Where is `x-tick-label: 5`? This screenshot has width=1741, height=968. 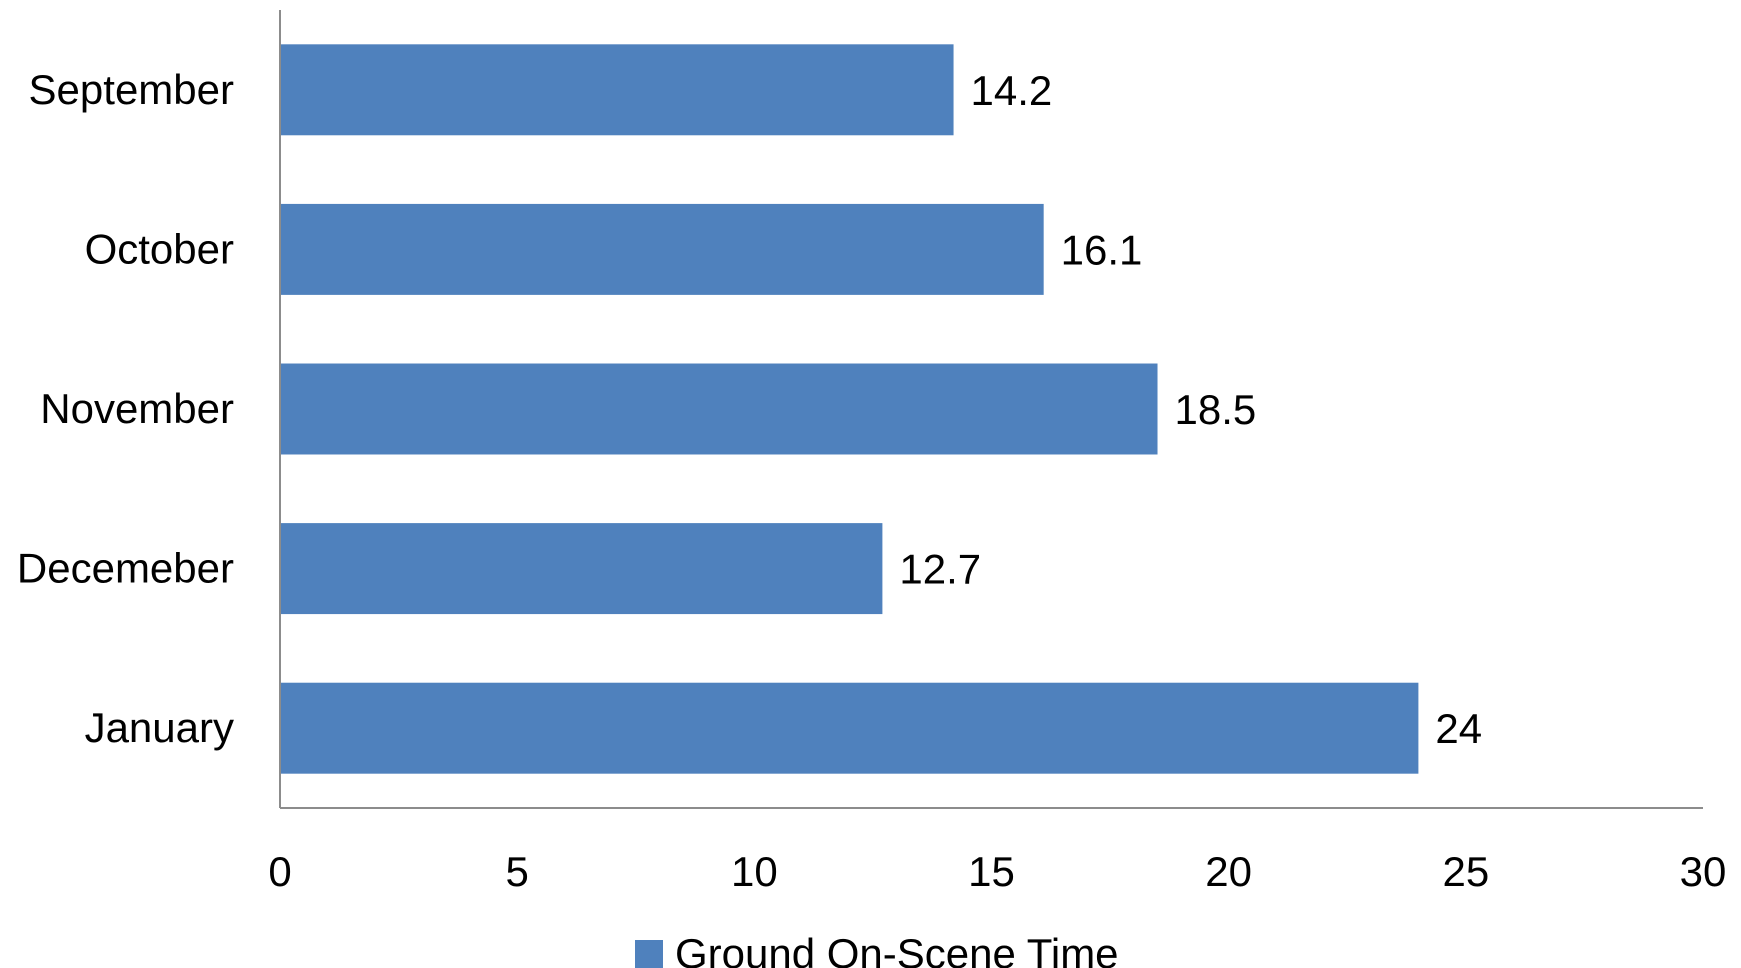
x-tick-label: 5 is located at coordinates (516, 871).